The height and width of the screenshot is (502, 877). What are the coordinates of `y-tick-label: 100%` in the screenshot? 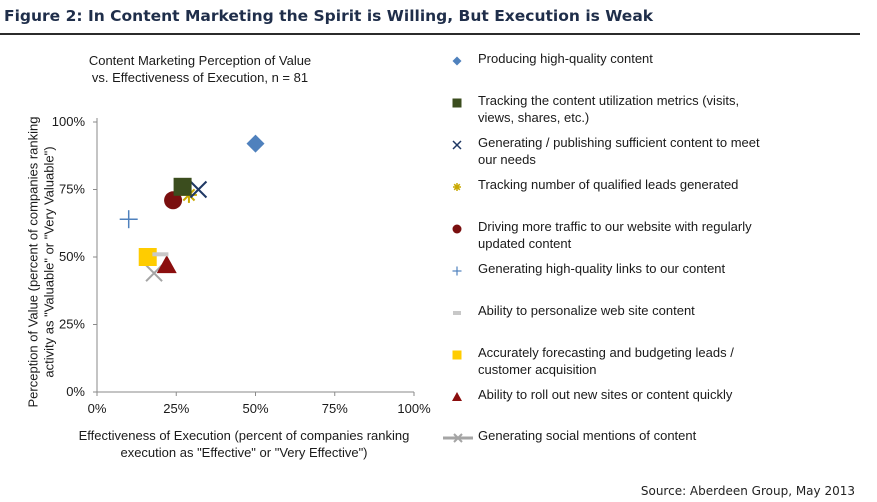 It's located at (69, 121).